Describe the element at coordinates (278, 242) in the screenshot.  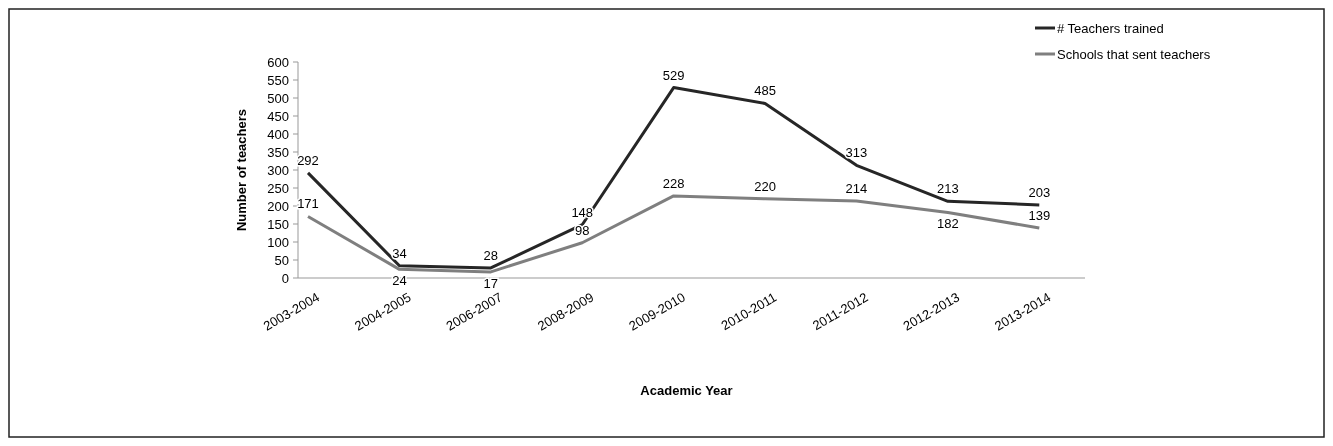
I see `y-tick-label: 100` at that location.